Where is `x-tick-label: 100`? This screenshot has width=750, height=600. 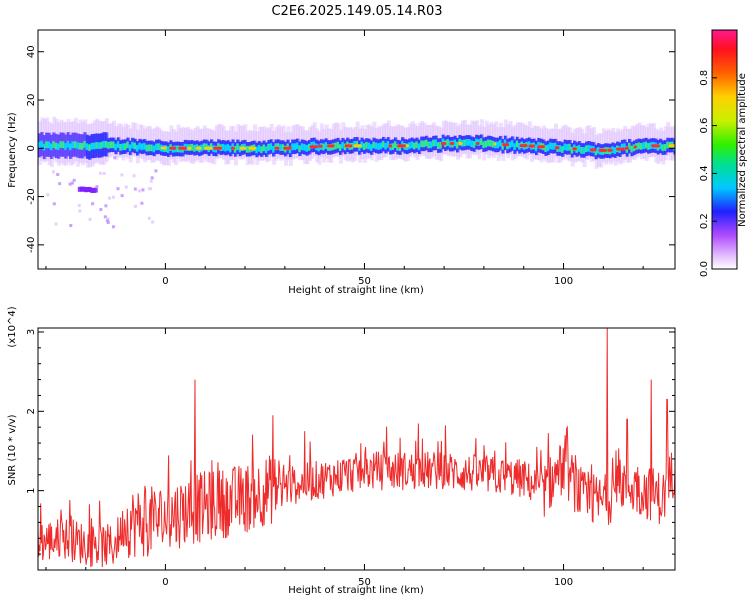 x-tick-label: 100 is located at coordinates (563, 281).